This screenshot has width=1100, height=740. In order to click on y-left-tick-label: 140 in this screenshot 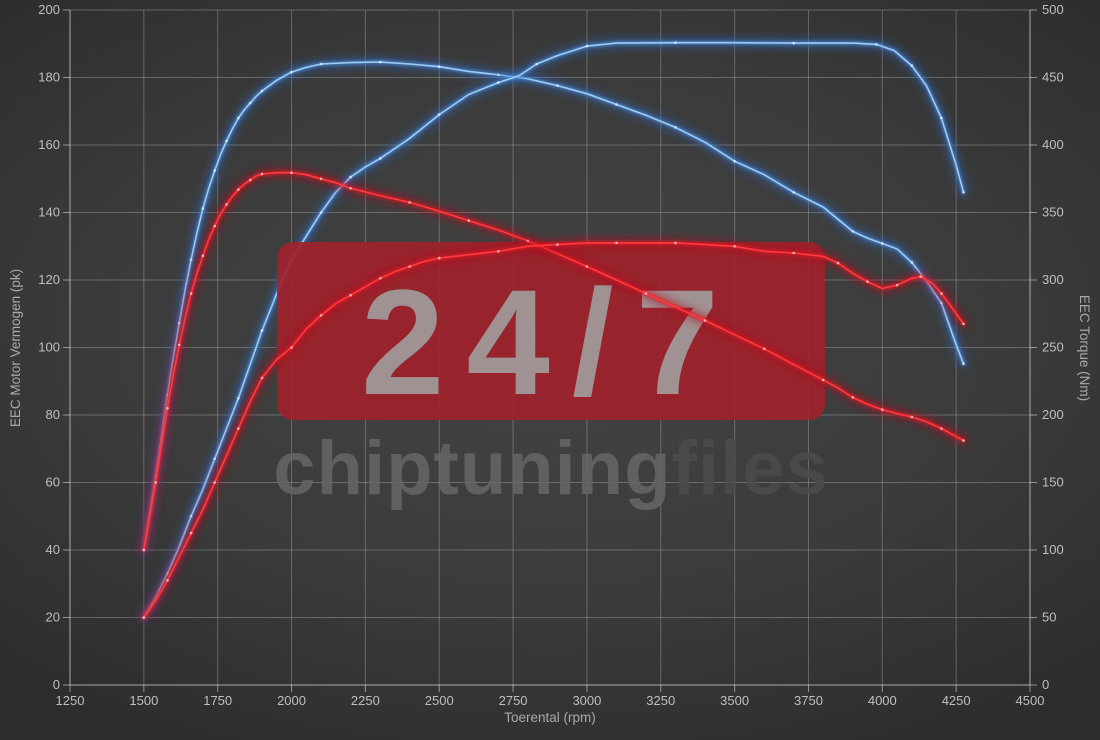, I will do `click(49, 212)`.